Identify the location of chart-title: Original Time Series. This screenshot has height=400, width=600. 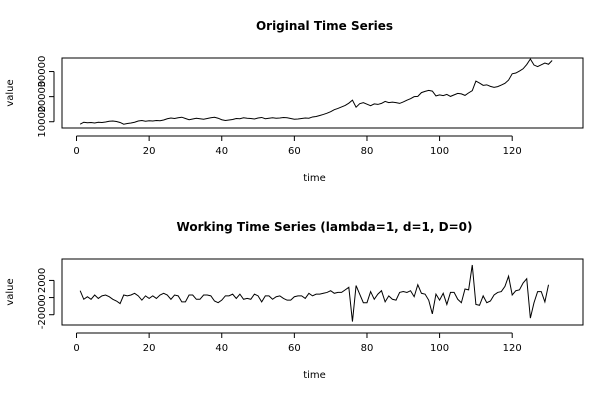
(324, 26).